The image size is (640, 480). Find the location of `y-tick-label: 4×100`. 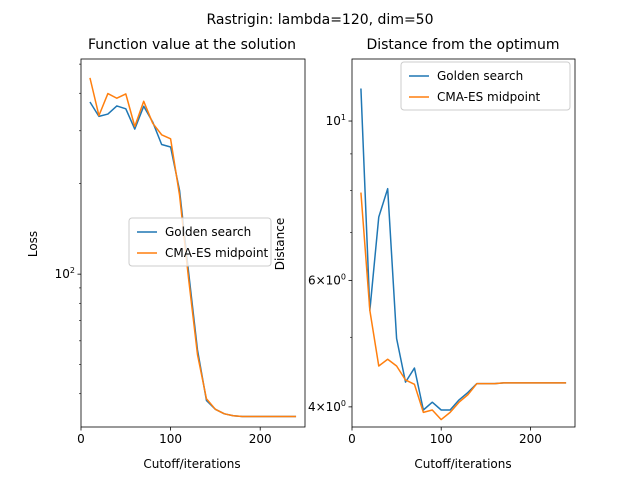

y-tick-label: 4×100 is located at coordinates (327, 406).